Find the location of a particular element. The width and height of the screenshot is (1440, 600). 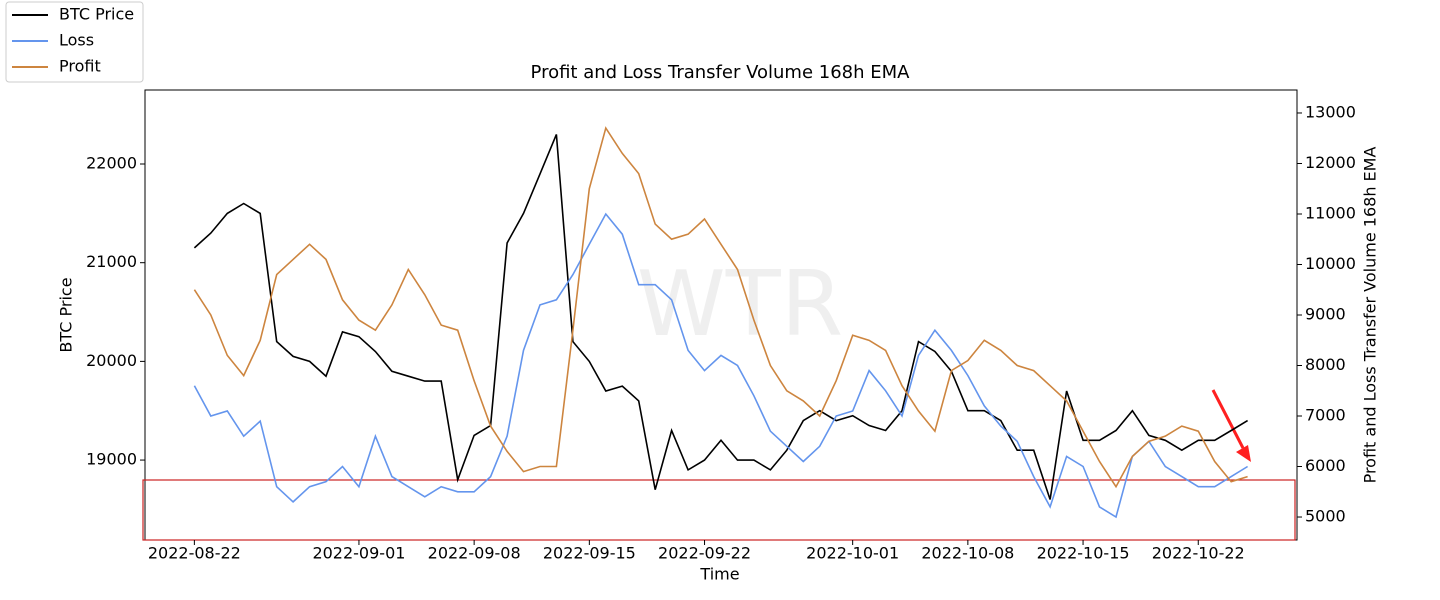

y2-tick-label: 6000 is located at coordinates (1325, 465).